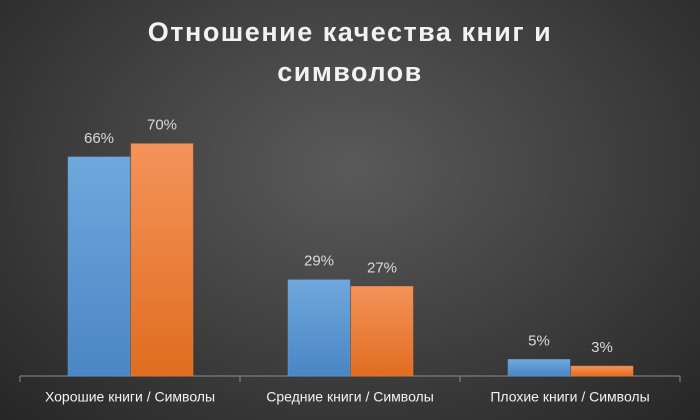 Image resolution: width=700 pixels, height=420 pixels. Describe the element at coordinates (602, 347) in the screenshot. I see `data-label: 3%` at that location.